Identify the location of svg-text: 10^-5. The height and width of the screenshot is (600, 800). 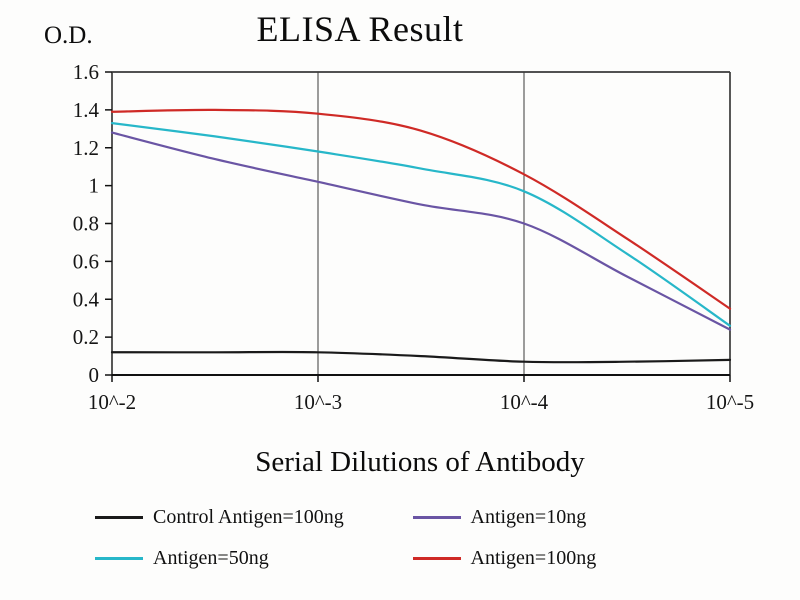
(730, 402).